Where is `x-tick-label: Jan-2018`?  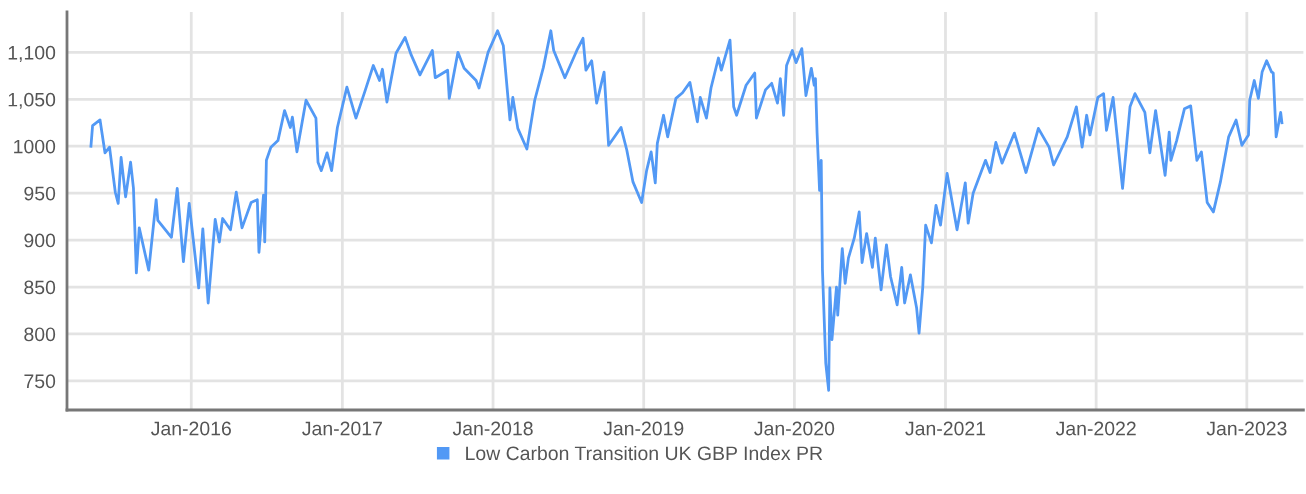
x-tick-label: Jan-2018 is located at coordinates (492, 428).